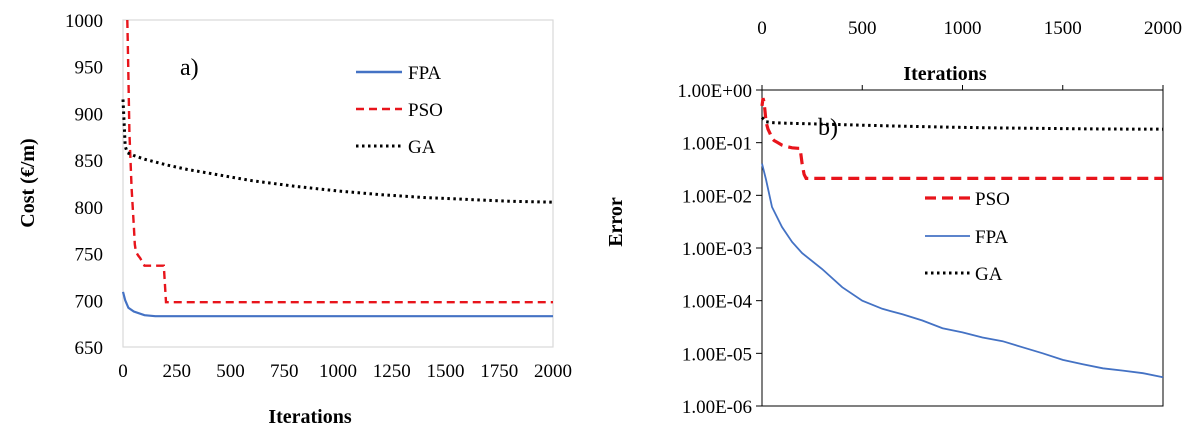  What do you see at coordinates (310, 417) in the screenshot?
I see `chart-a-x-axis-title: Iterations` at bounding box center [310, 417].